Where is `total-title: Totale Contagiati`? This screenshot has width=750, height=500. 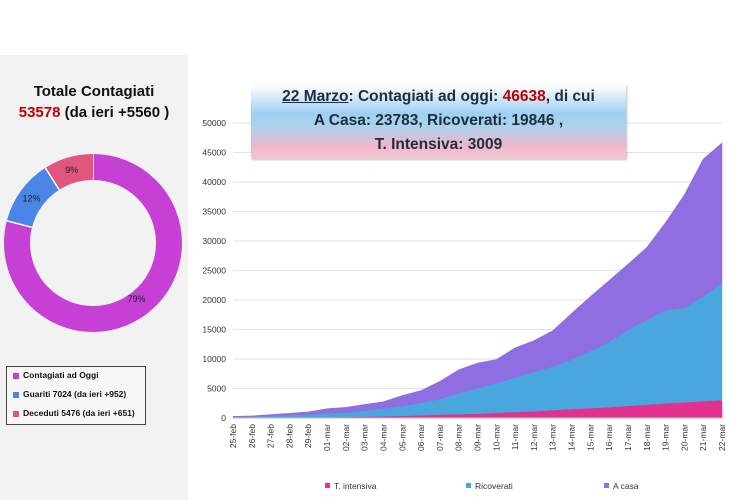
total-title: Totale Contagiati is located at coordinates (94, 91).